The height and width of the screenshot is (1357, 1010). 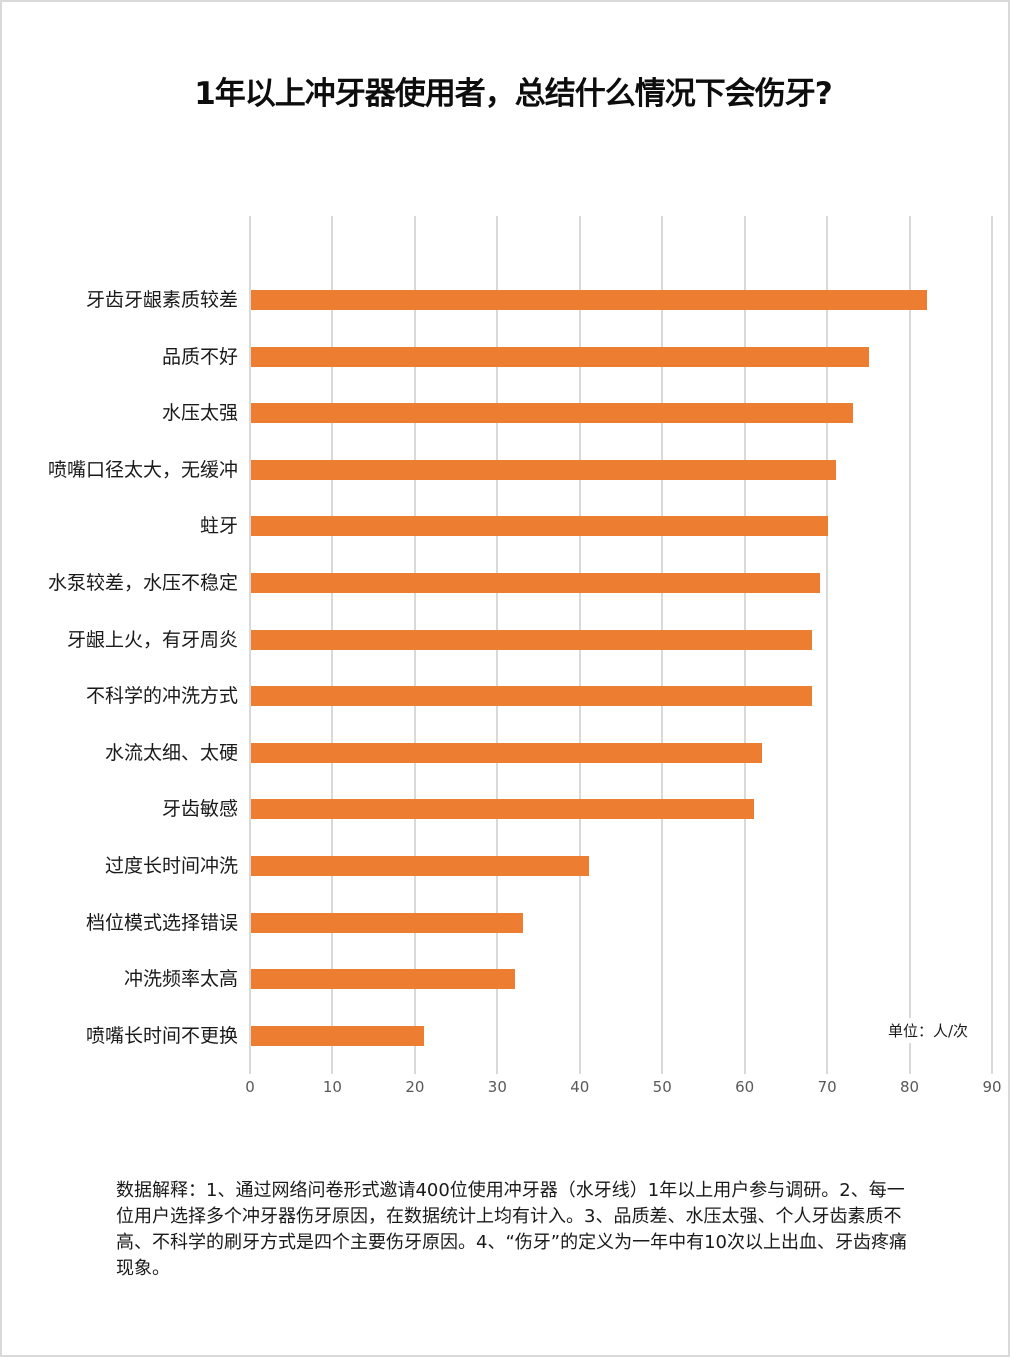 What do you see at coordinates (662, 1087) in the screenshot?
I see `x-axis-tick-label: 50` at bounding box center [662, 1087].